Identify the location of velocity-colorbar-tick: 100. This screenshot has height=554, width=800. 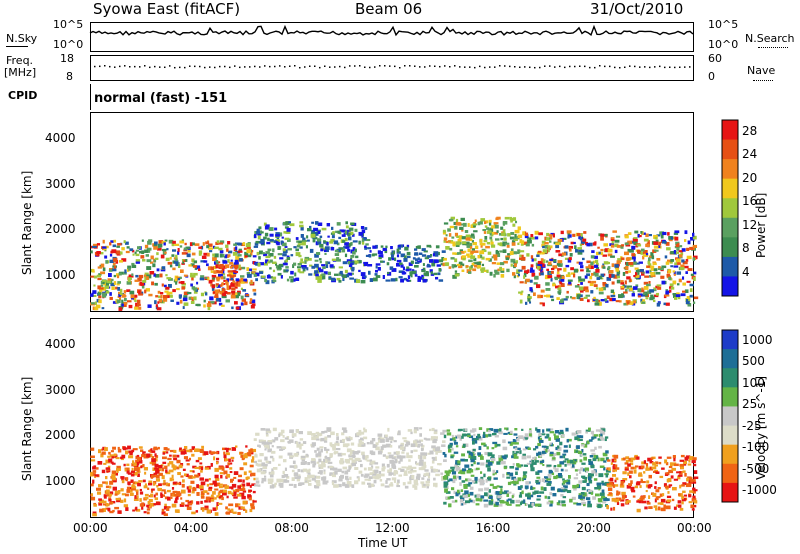
(753, 382).